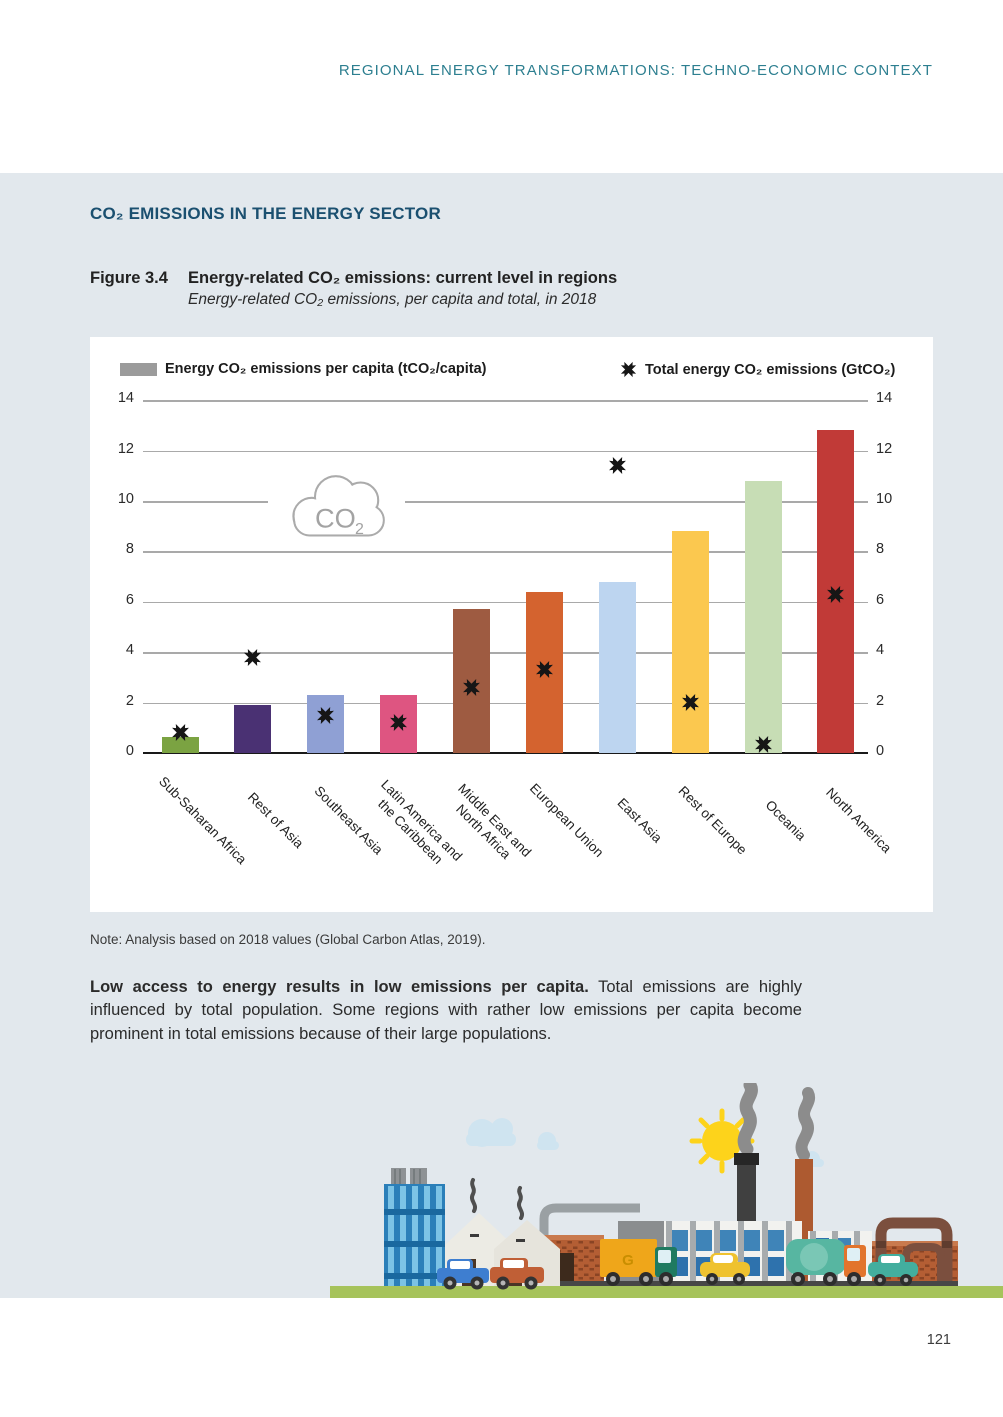 The width and height of the screenshot is (1003, 1417). I want to click on page-number: 121, so click(938, 1340).